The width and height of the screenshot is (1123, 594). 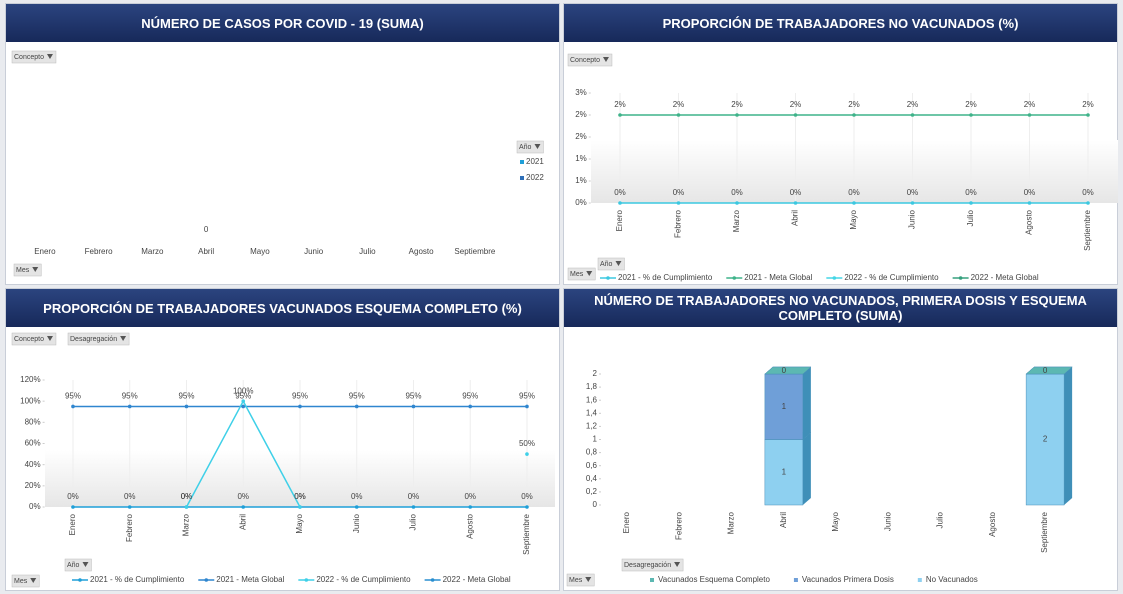 I want to click on data-label: 1, so click(x=784, y=471).